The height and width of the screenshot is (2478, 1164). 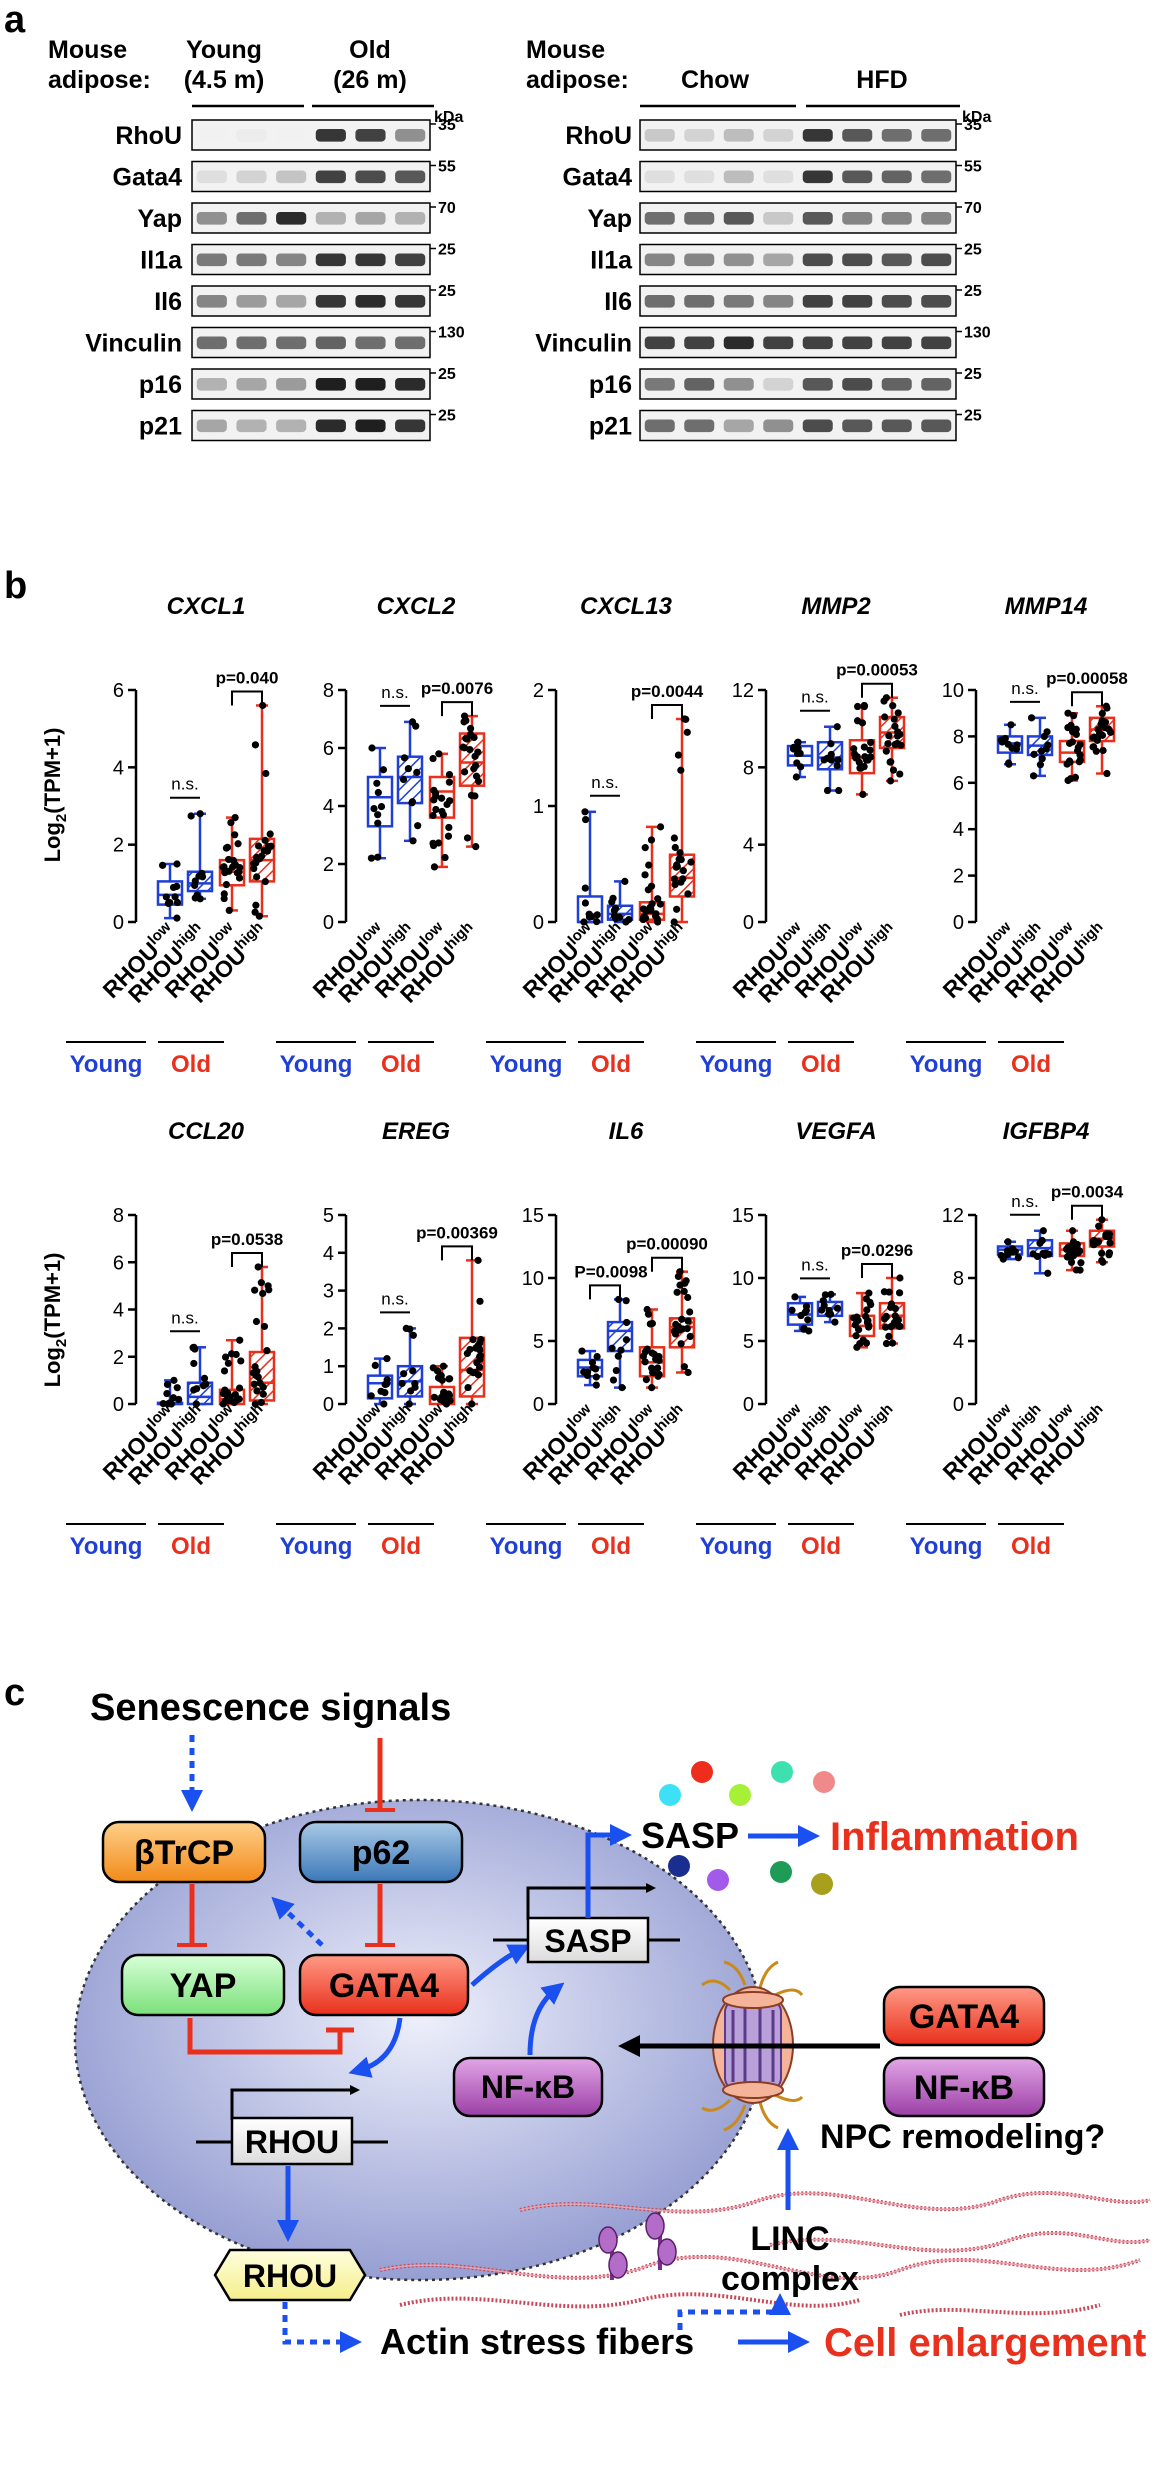 What do you see at coordinates (472, 781) in the screenshot?
I see `box-old-high` at bounding box center [472, 781].